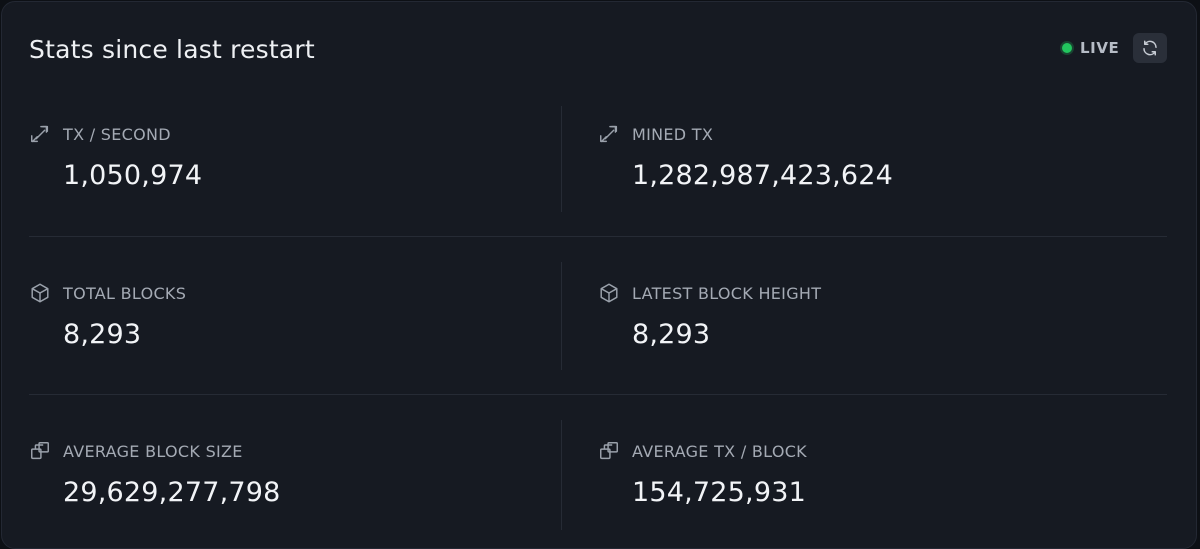 Image resolution: width=1200 pixels, height=549 pixels. What do you see at coordinates (1100, 48) in the screenshot?
I see `live-label: LIVE` at bounding box center [1100, 48].